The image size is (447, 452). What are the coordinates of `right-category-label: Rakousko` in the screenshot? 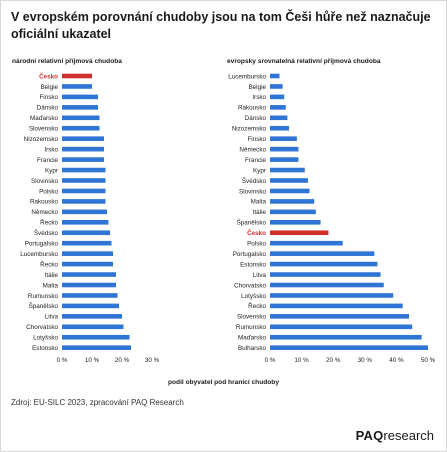 It's located at (252, 108).